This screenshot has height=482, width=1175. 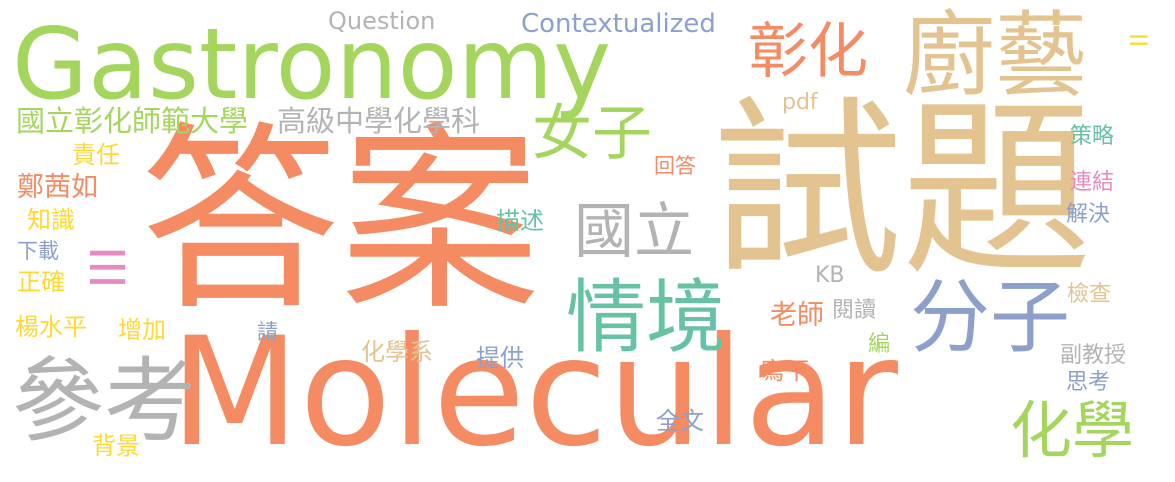 I want to click on word-full-text: 全文, so click(x=680, y=421).